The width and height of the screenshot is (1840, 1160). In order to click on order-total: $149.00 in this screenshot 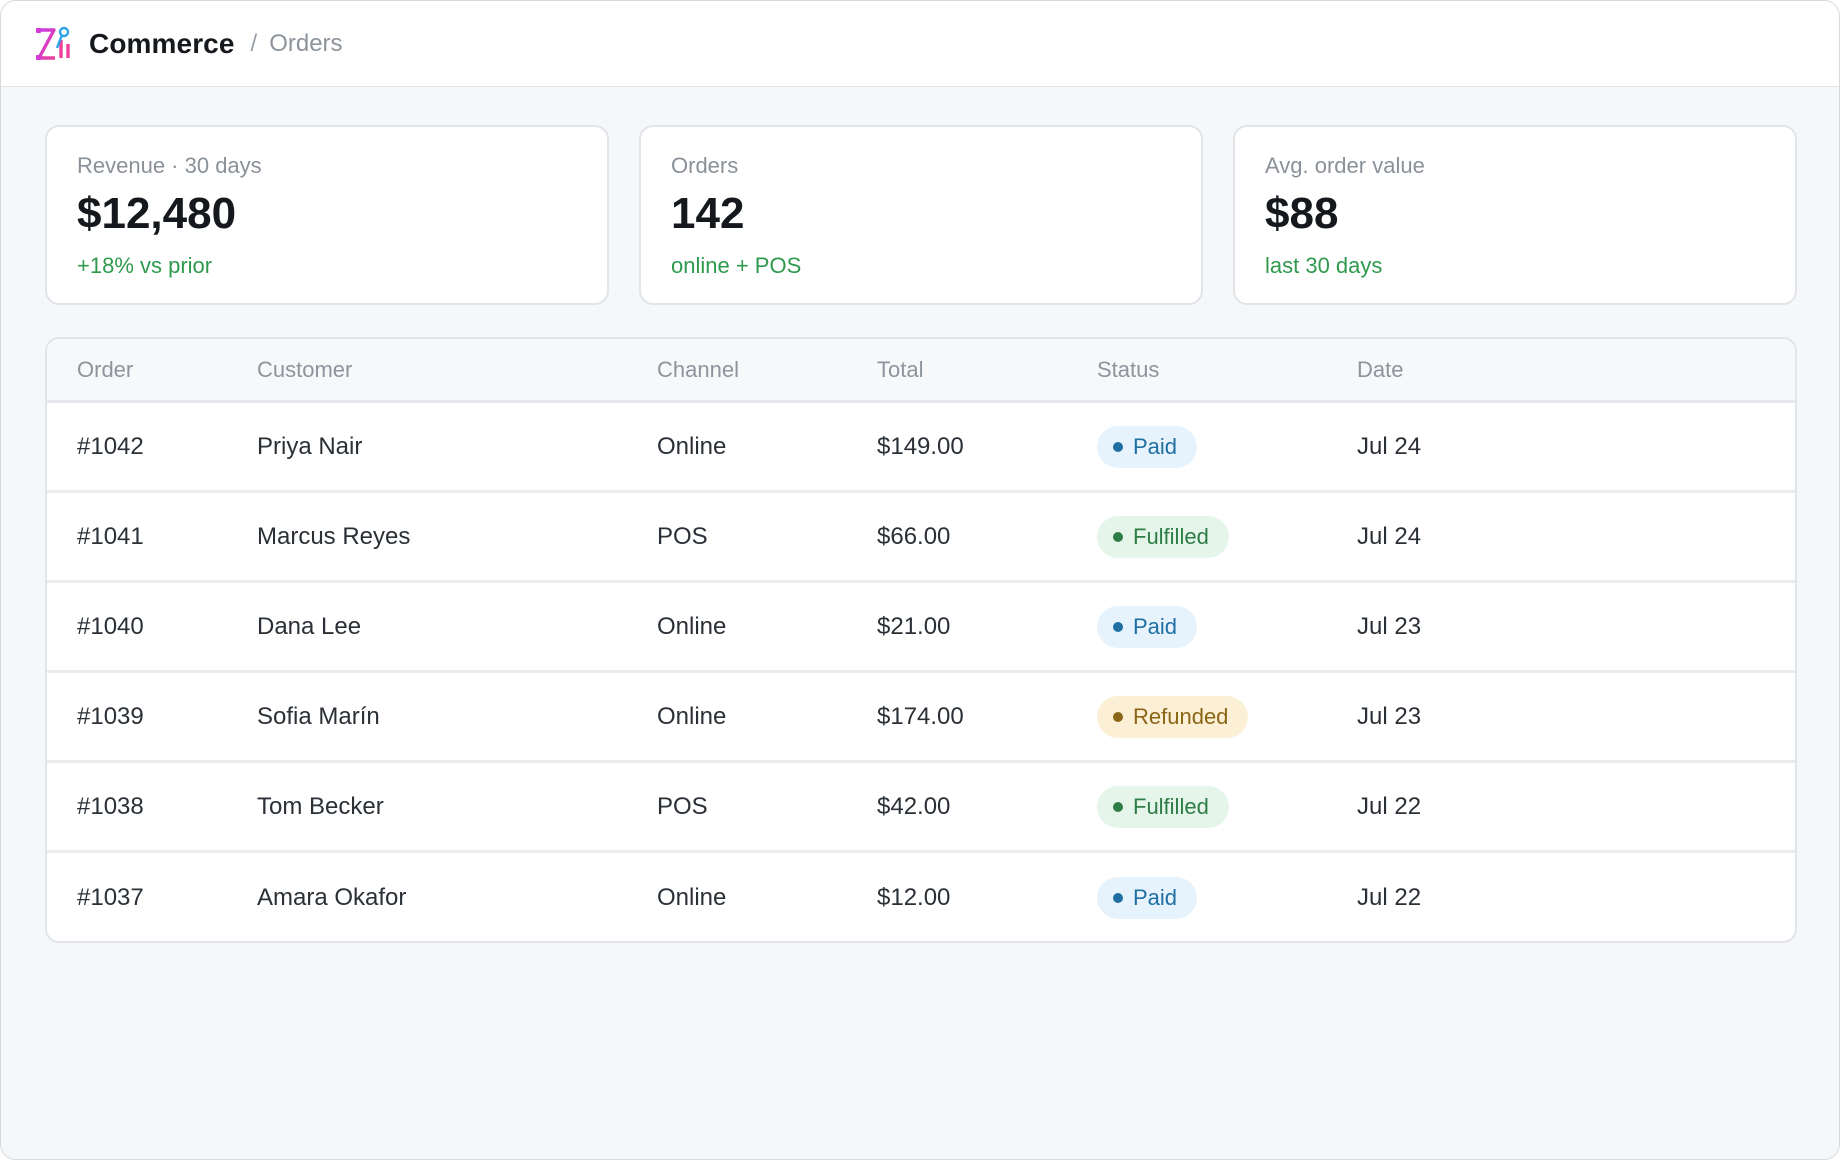, I will do `click(920, 446)`.